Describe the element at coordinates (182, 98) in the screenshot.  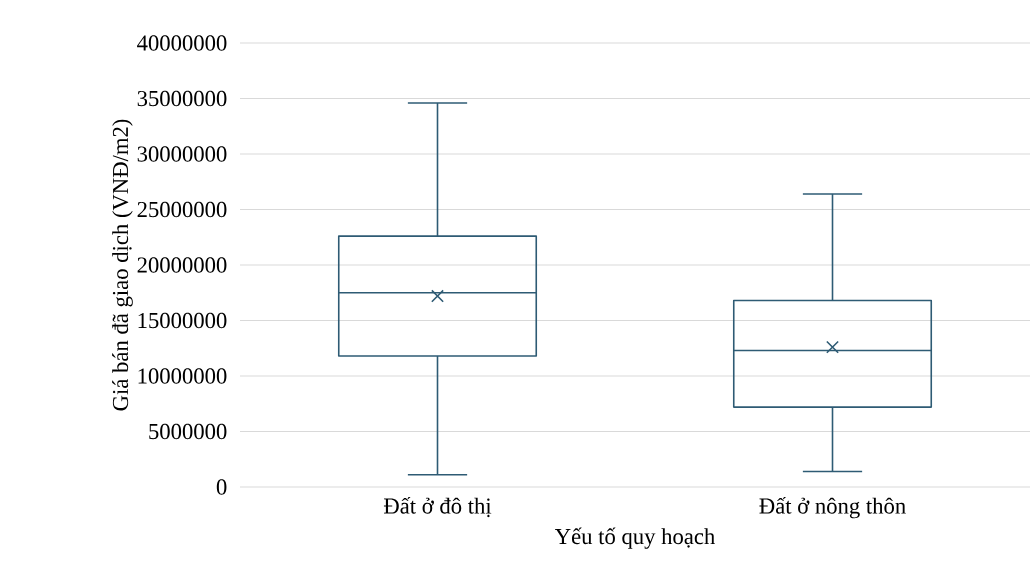
I see `y-tick-label: 35000000` at that location.